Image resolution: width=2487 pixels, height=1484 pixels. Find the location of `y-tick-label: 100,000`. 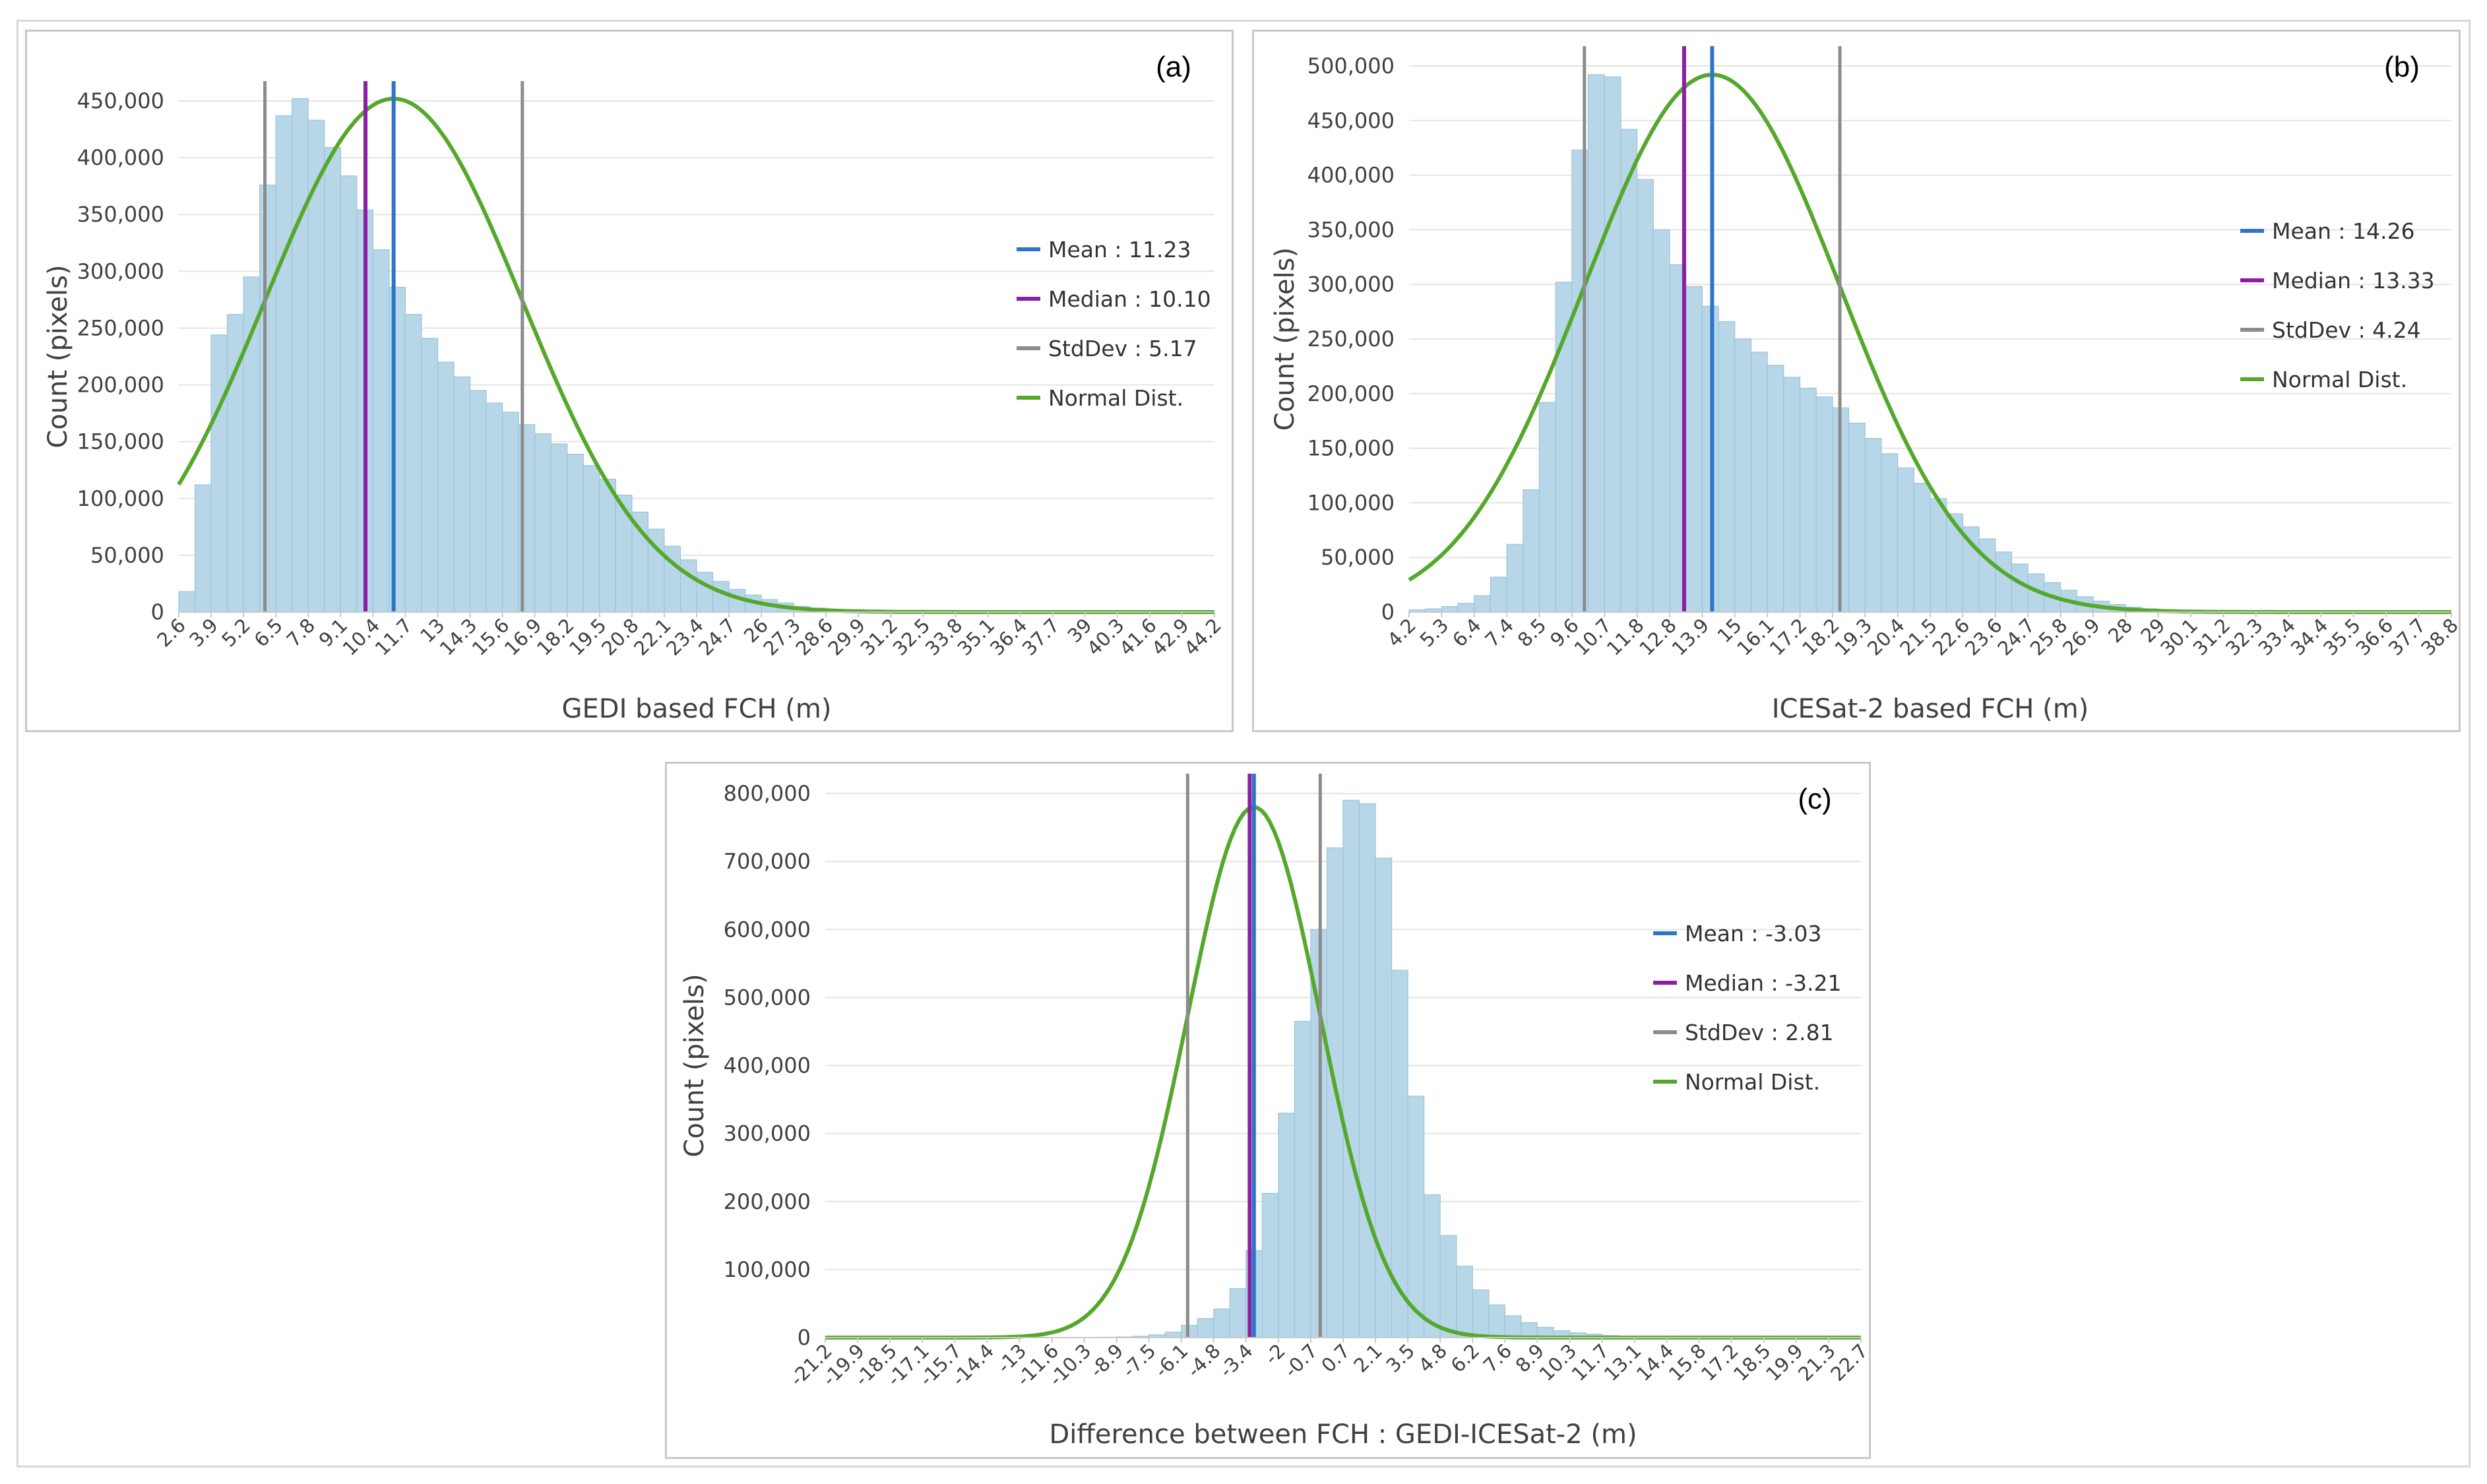

y-tick-label: 100,000 is located at coordinates (767, 1269).